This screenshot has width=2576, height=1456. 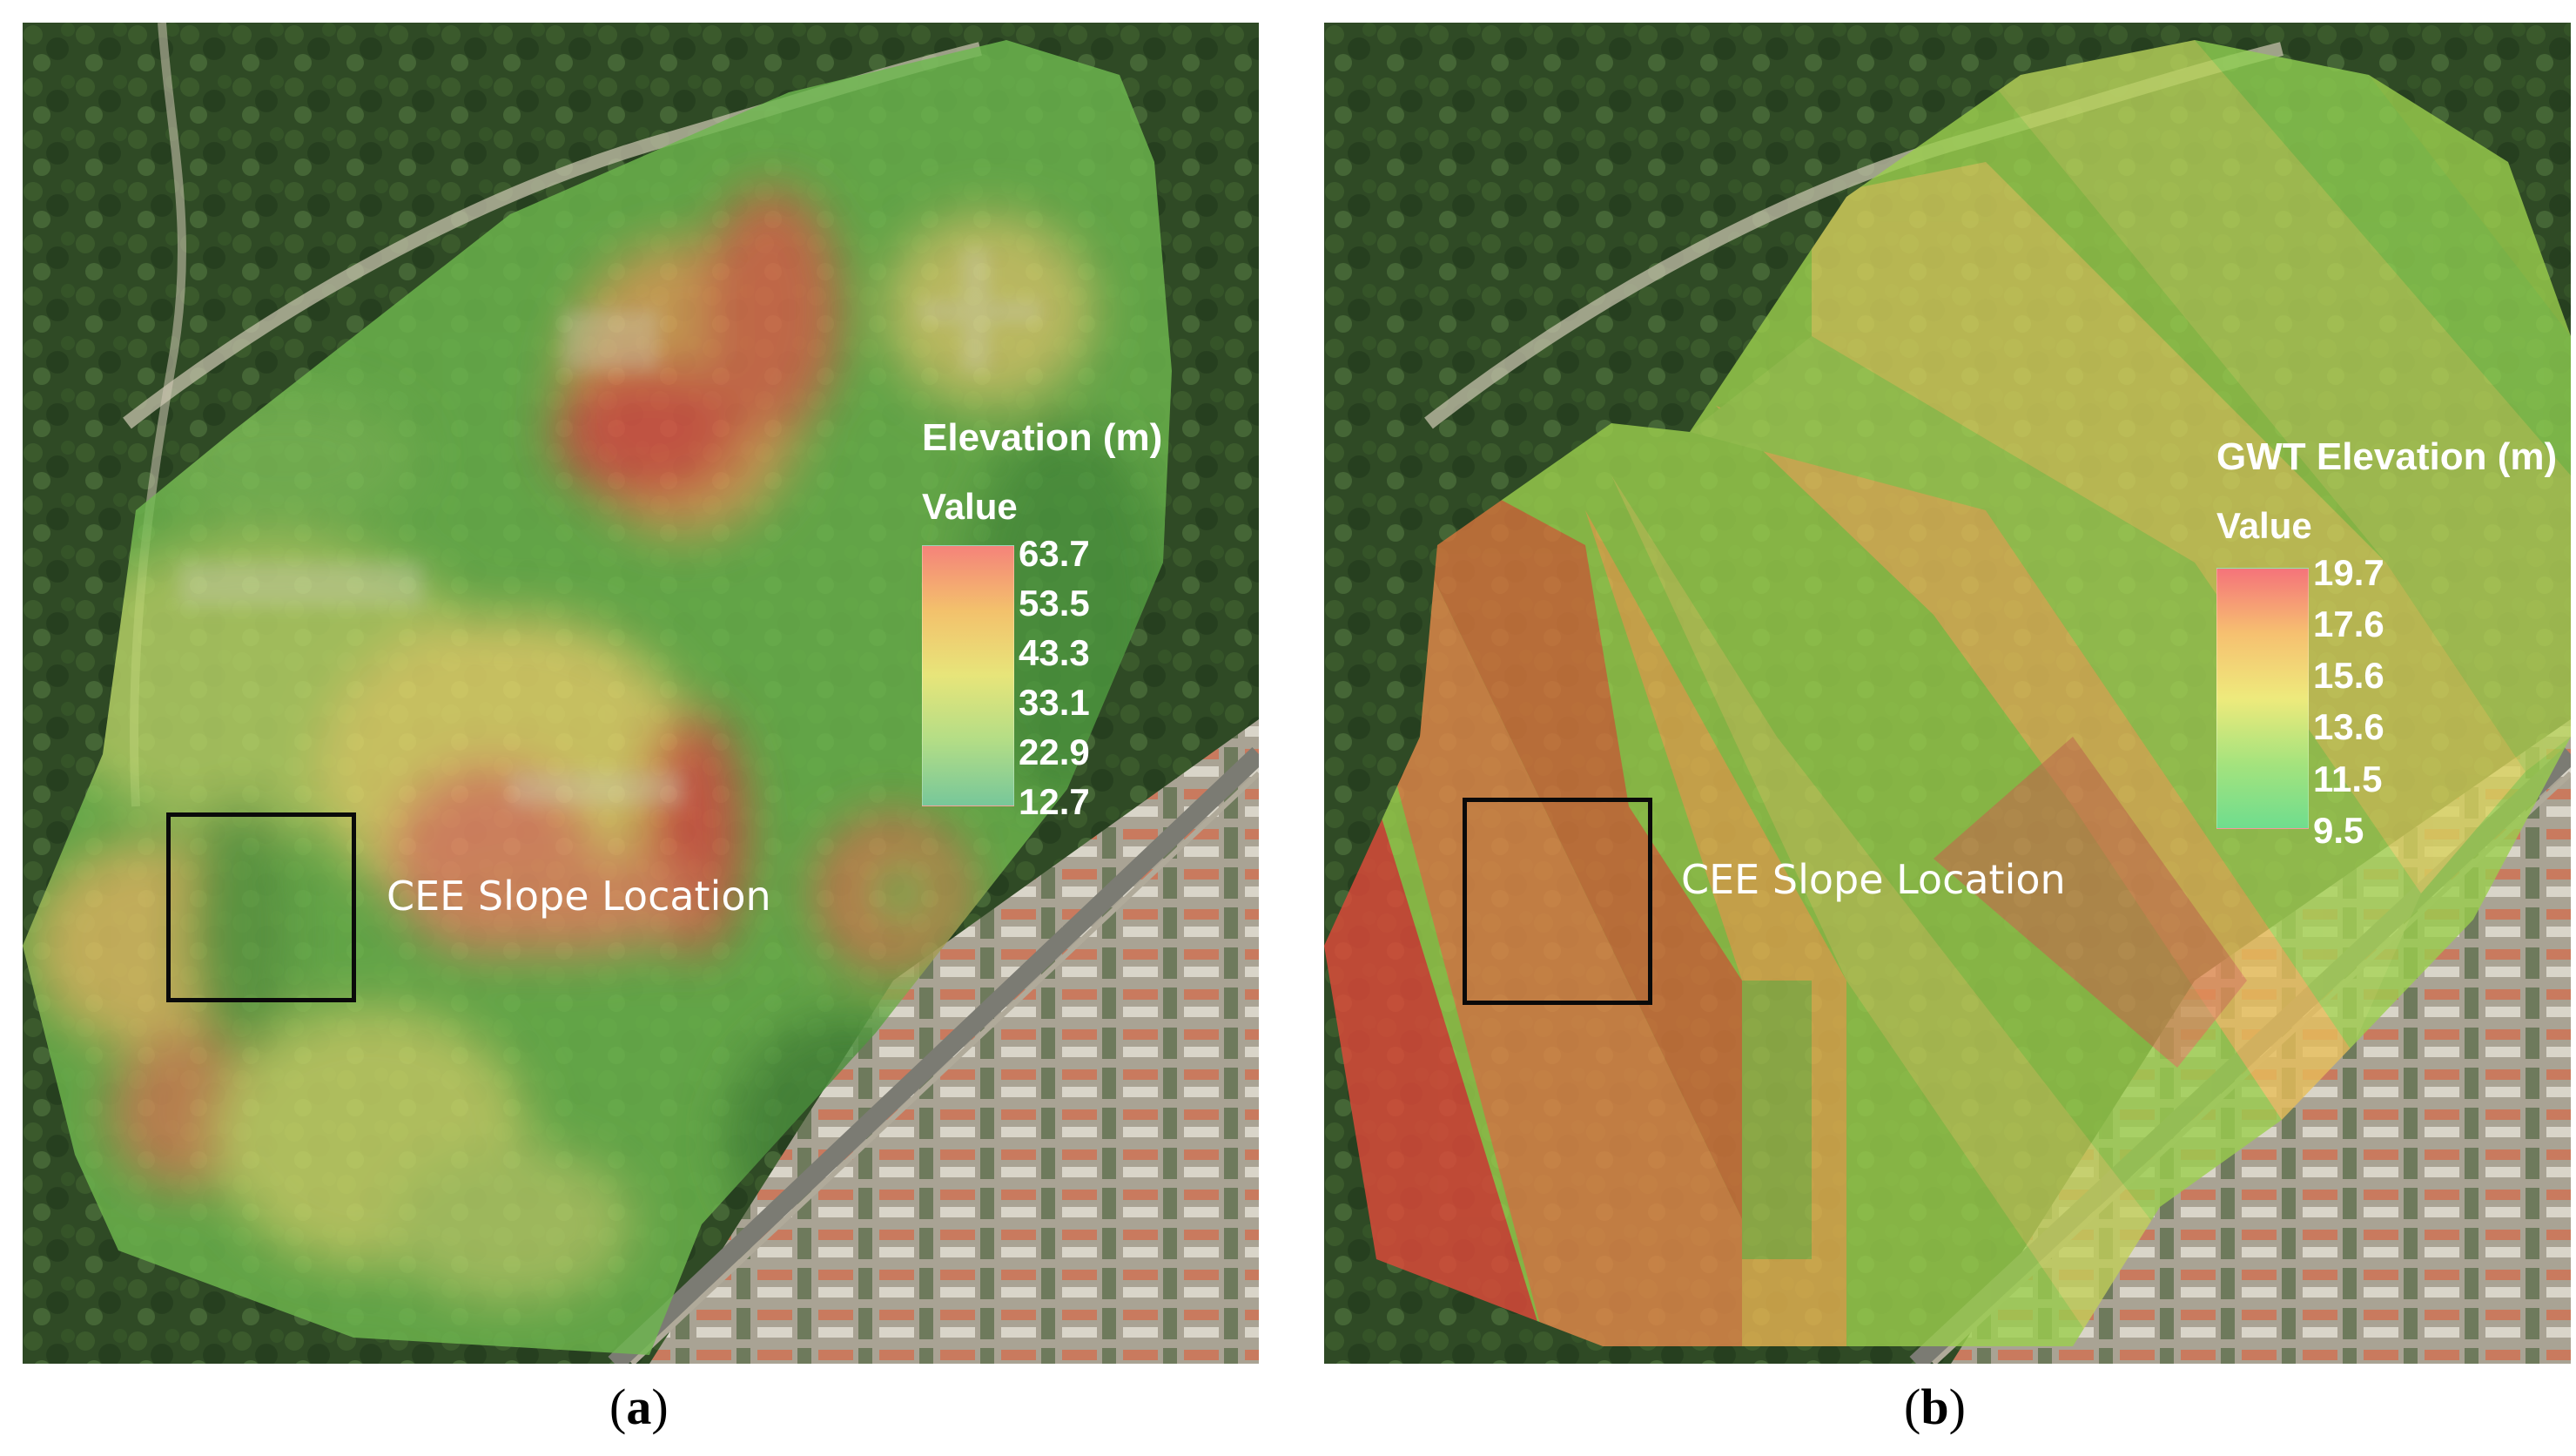 What do you see at coordinates (1054, 553) in the screenshot?
I see `legend-tick: 63.7` at bounding box center [1054, 553].